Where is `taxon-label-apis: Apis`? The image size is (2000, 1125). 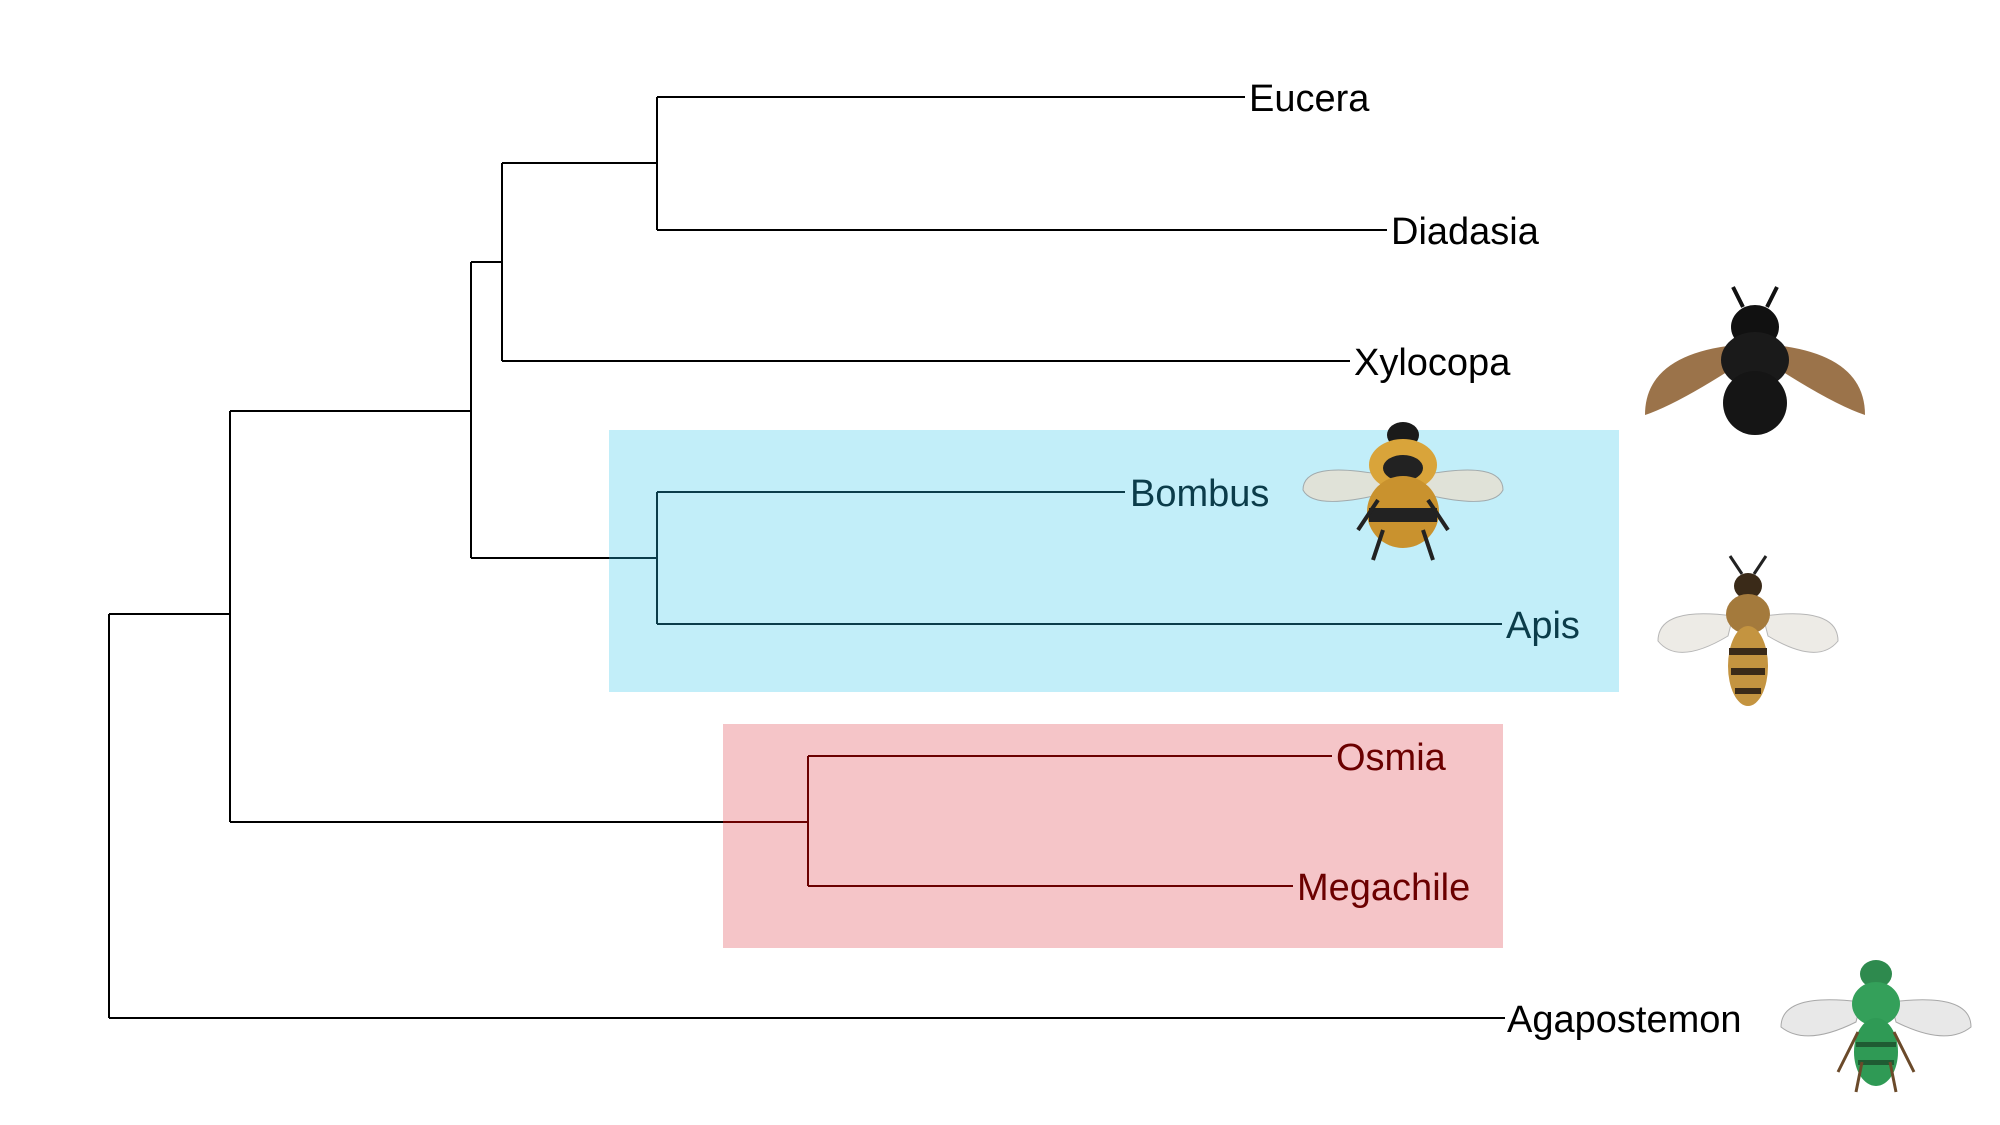
taxon-label-apis: Apis is located at coordinates (1543, 626).